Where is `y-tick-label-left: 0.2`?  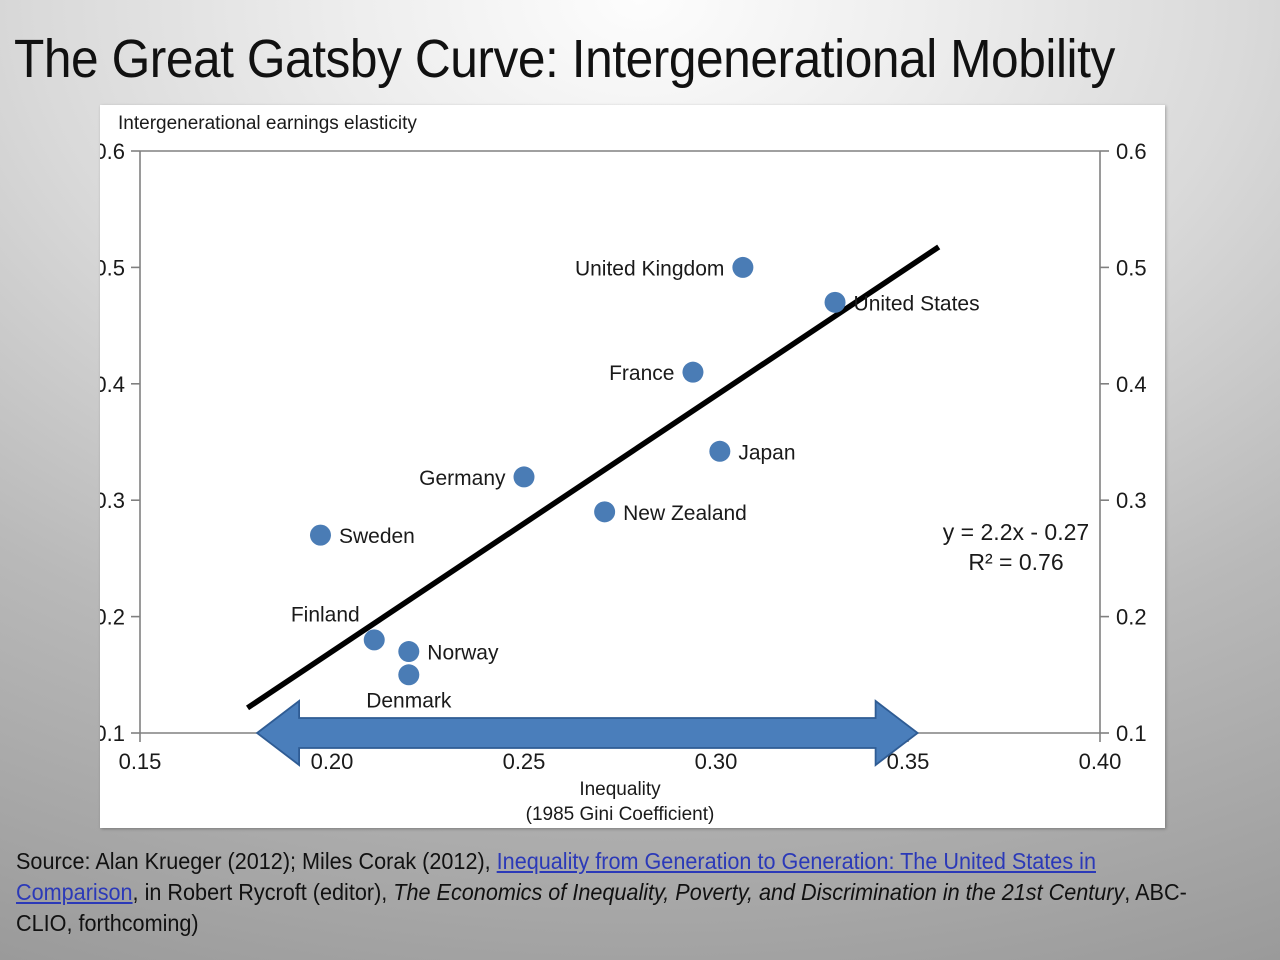
y-tick-label-left: 0.2 is located at coordinates (112, 617).